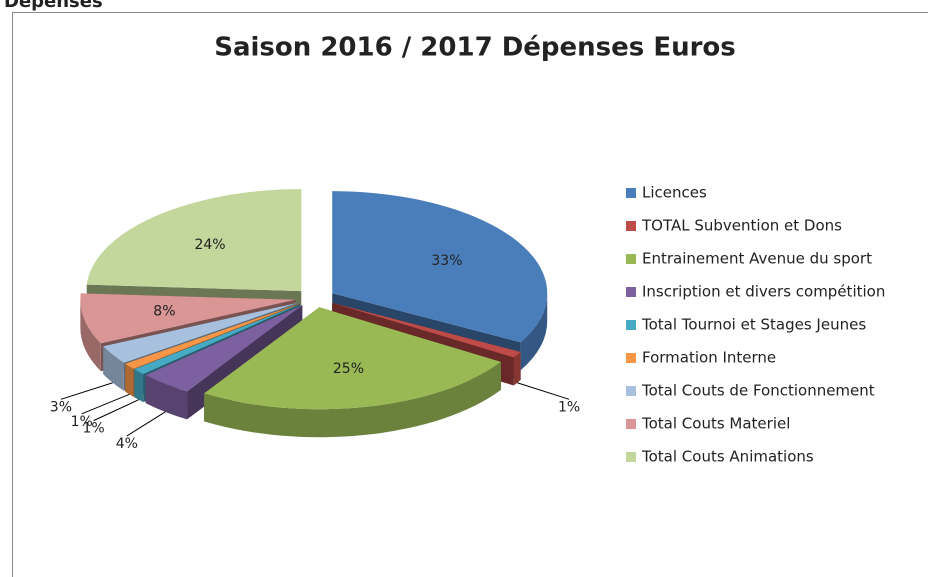 The width and height of the screenshot is (928, 577). I want to click on legend-label: Entrainement Avenue du sport, so click(757, 259).